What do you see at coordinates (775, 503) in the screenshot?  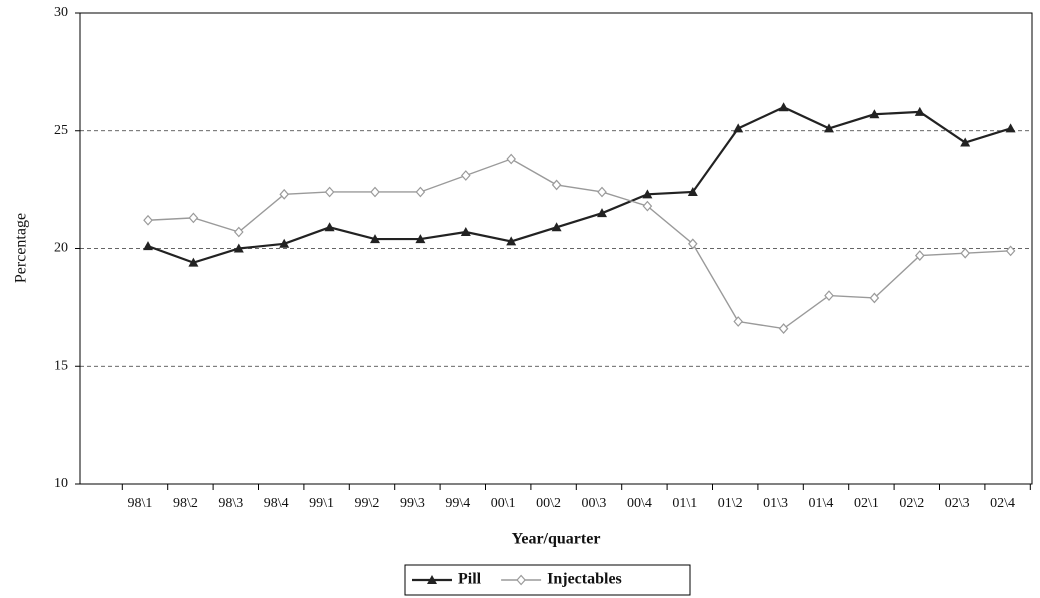 I see `x-tick-label: 01\3` at bounding box center [775, 503].